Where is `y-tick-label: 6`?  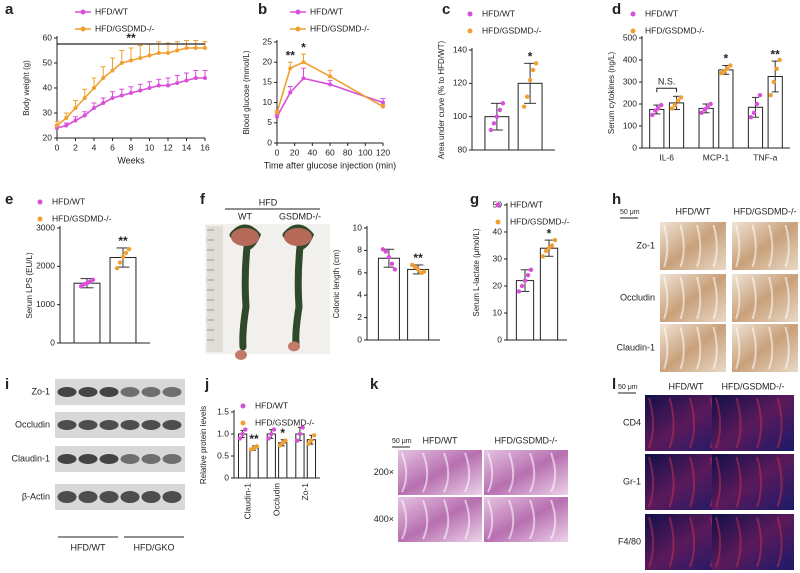
y-tick-label: 6 is located at coordinates (359, 272).